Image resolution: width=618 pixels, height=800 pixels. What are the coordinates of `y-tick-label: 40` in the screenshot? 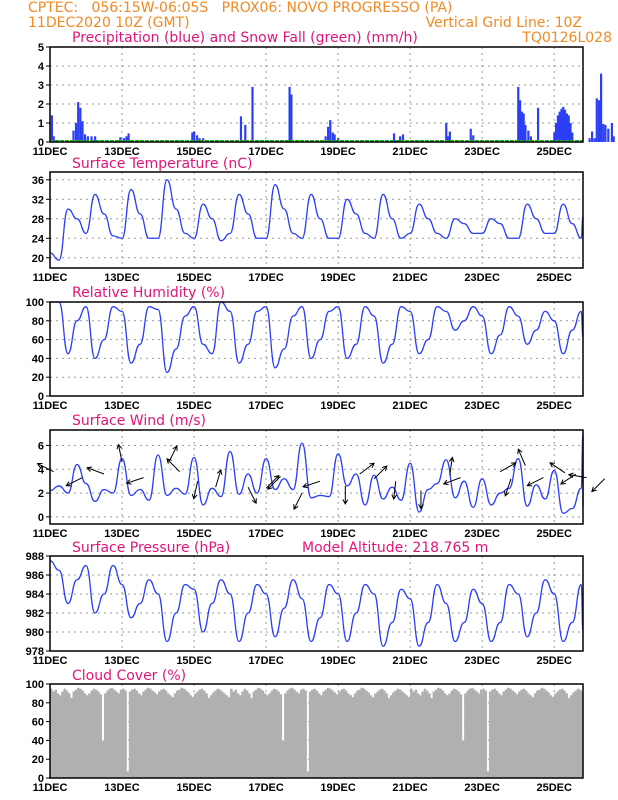 It's located at (38, 741).